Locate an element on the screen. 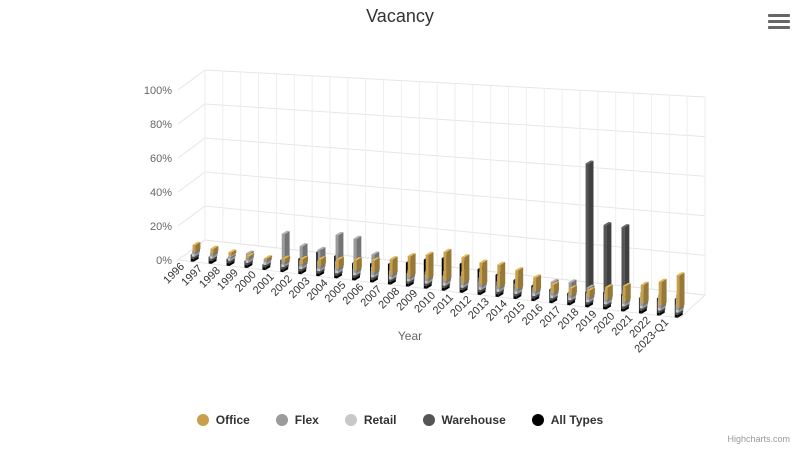 This screenshot has height=450, width=800. legend-label: Retail is located at coordinates (380, 420).